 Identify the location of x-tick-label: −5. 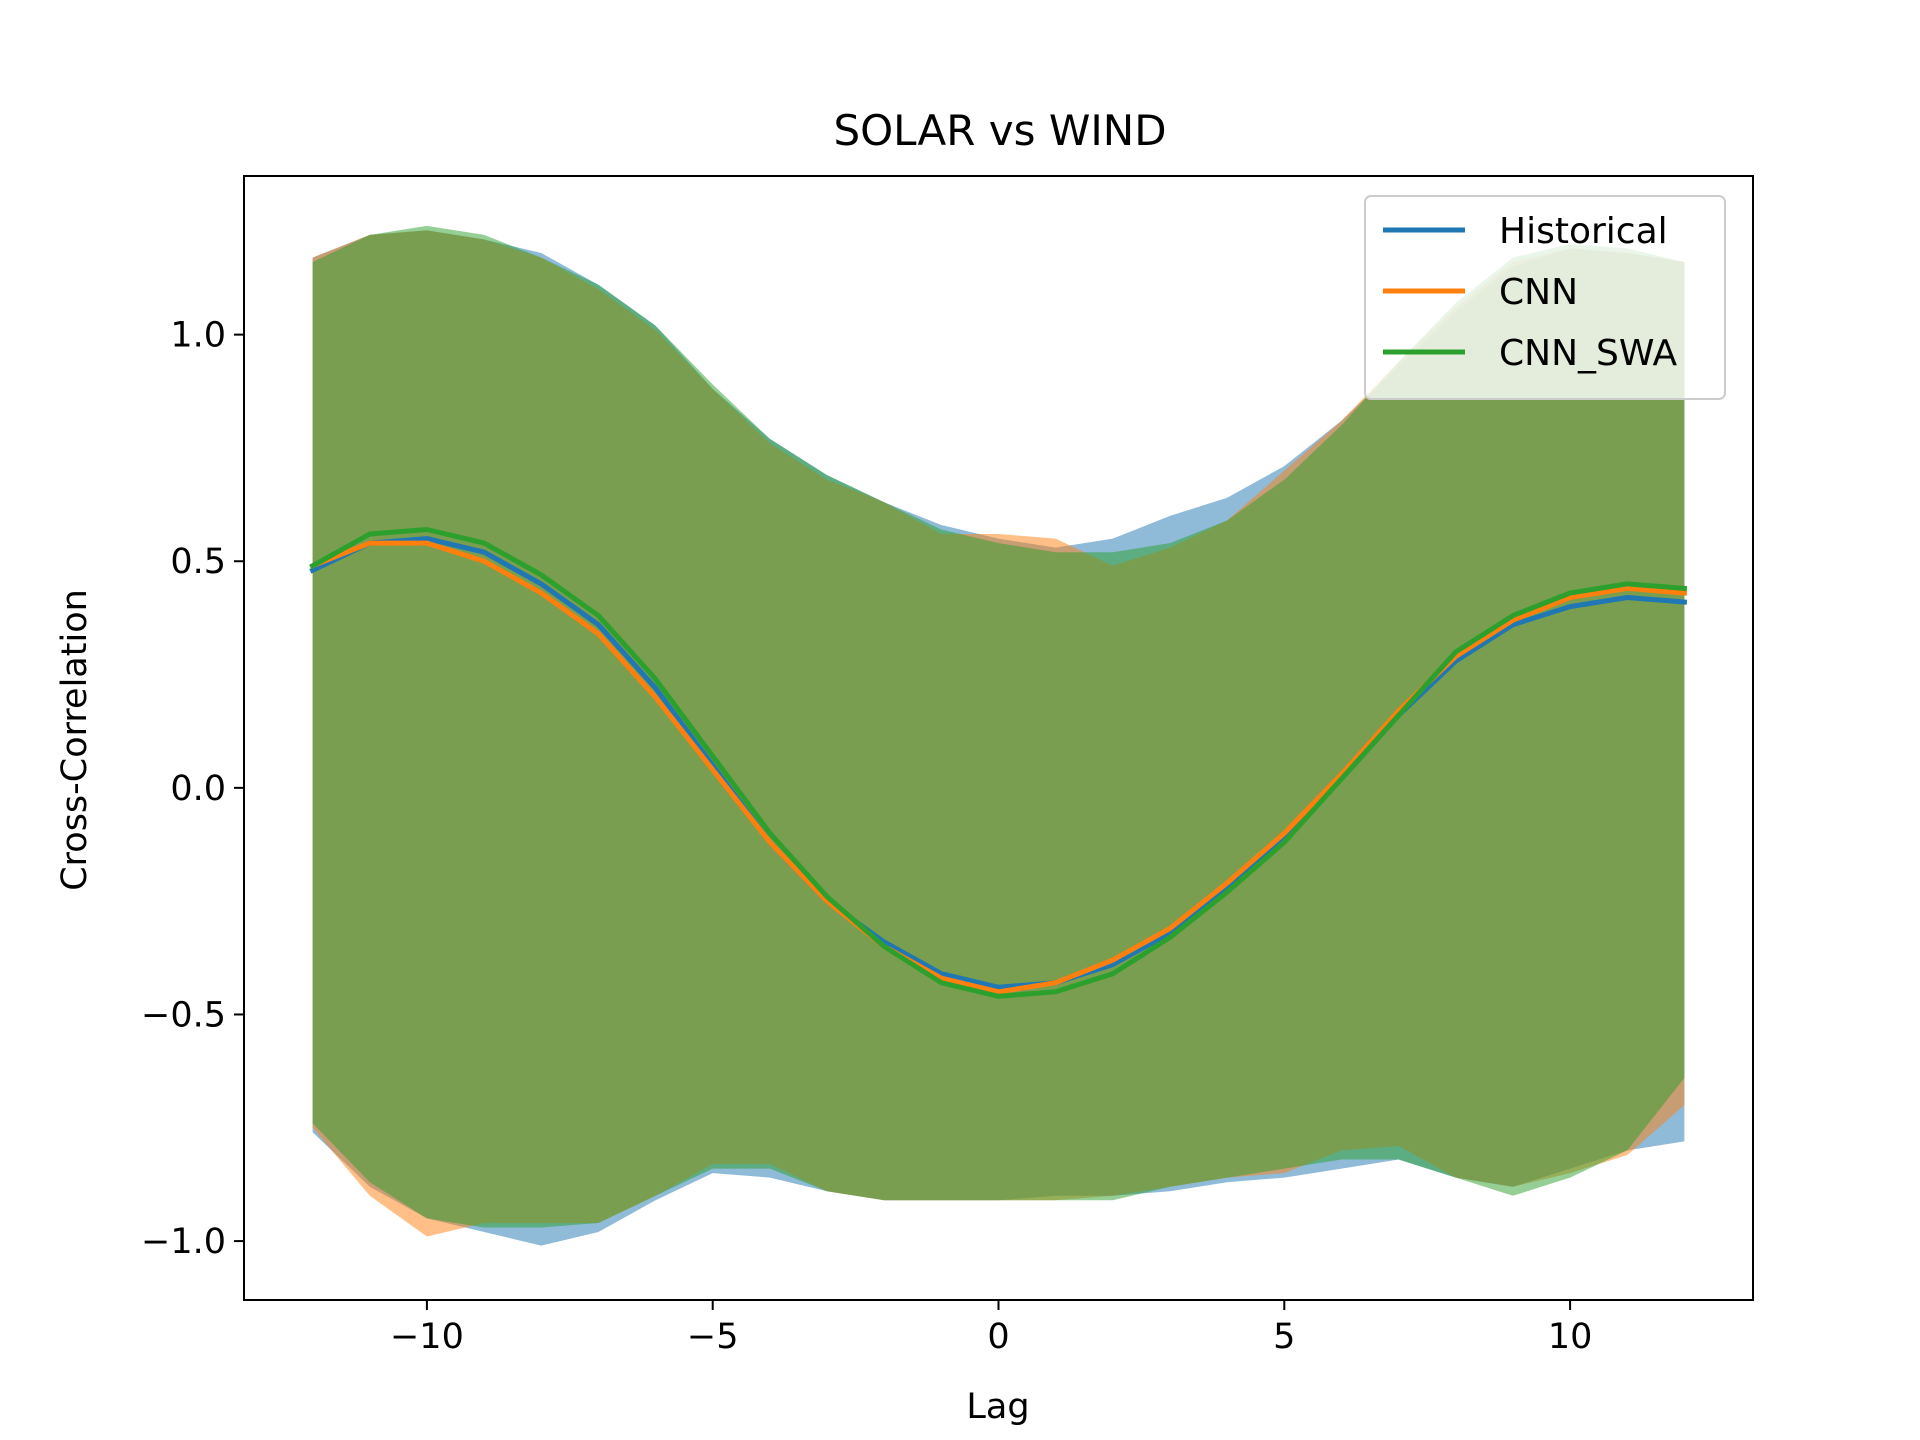
(713, 1337).